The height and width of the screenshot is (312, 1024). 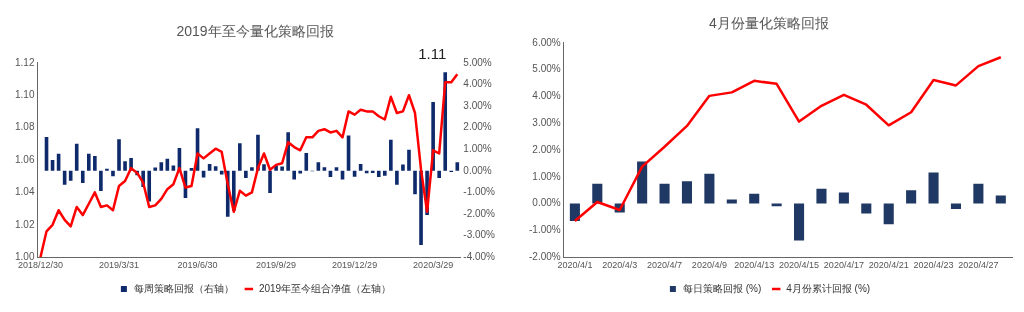 I want to click on x-tick-label: 2019/9/29, so click(x=276, y=265).